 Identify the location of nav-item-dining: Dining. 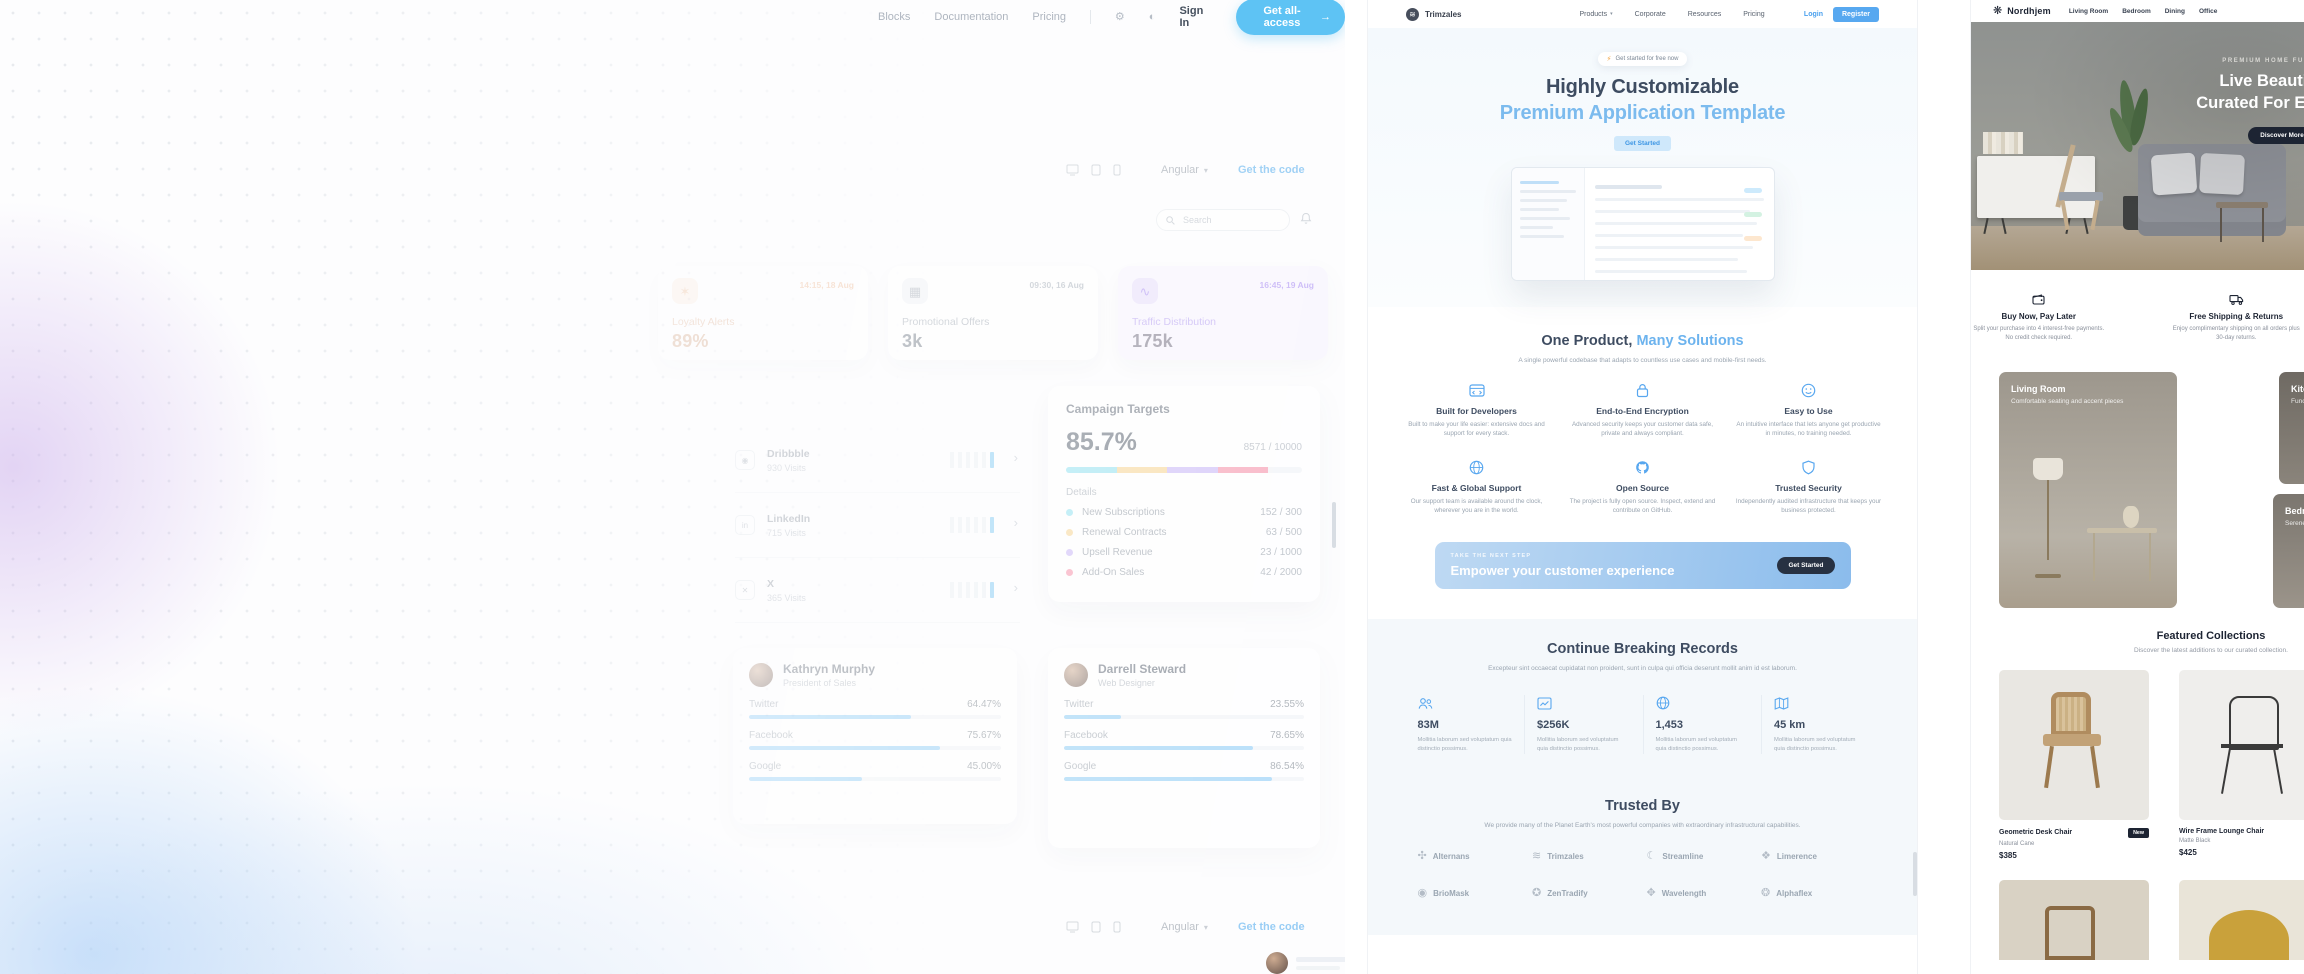
(2174, 11).